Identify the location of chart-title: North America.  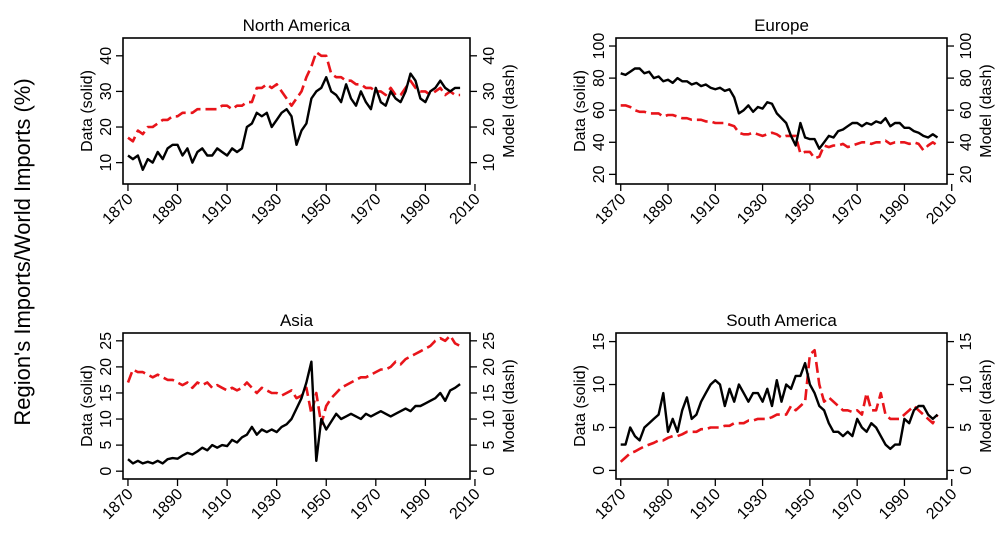
(297, 25).